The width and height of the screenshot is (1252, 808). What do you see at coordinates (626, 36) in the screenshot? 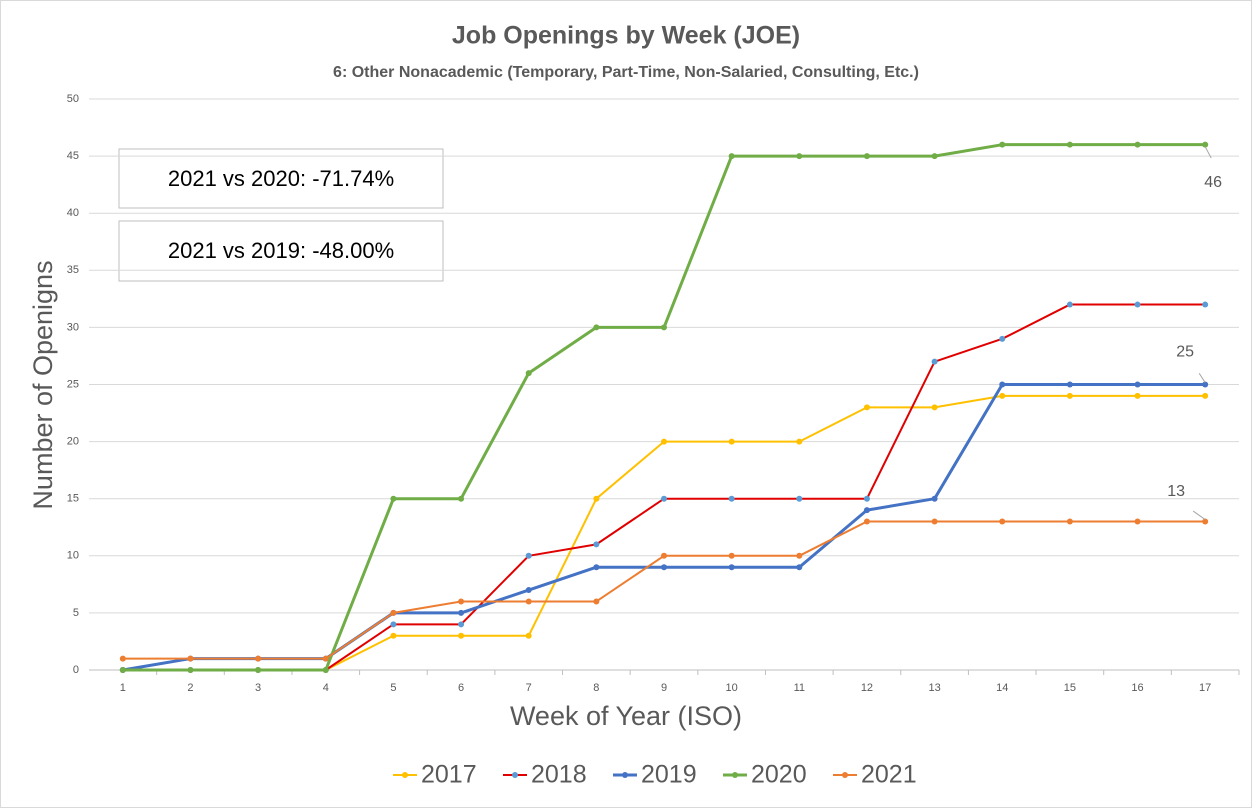
I see `chart-title: Job Openings by Week (JOE)` at bounding box center [626, 36].